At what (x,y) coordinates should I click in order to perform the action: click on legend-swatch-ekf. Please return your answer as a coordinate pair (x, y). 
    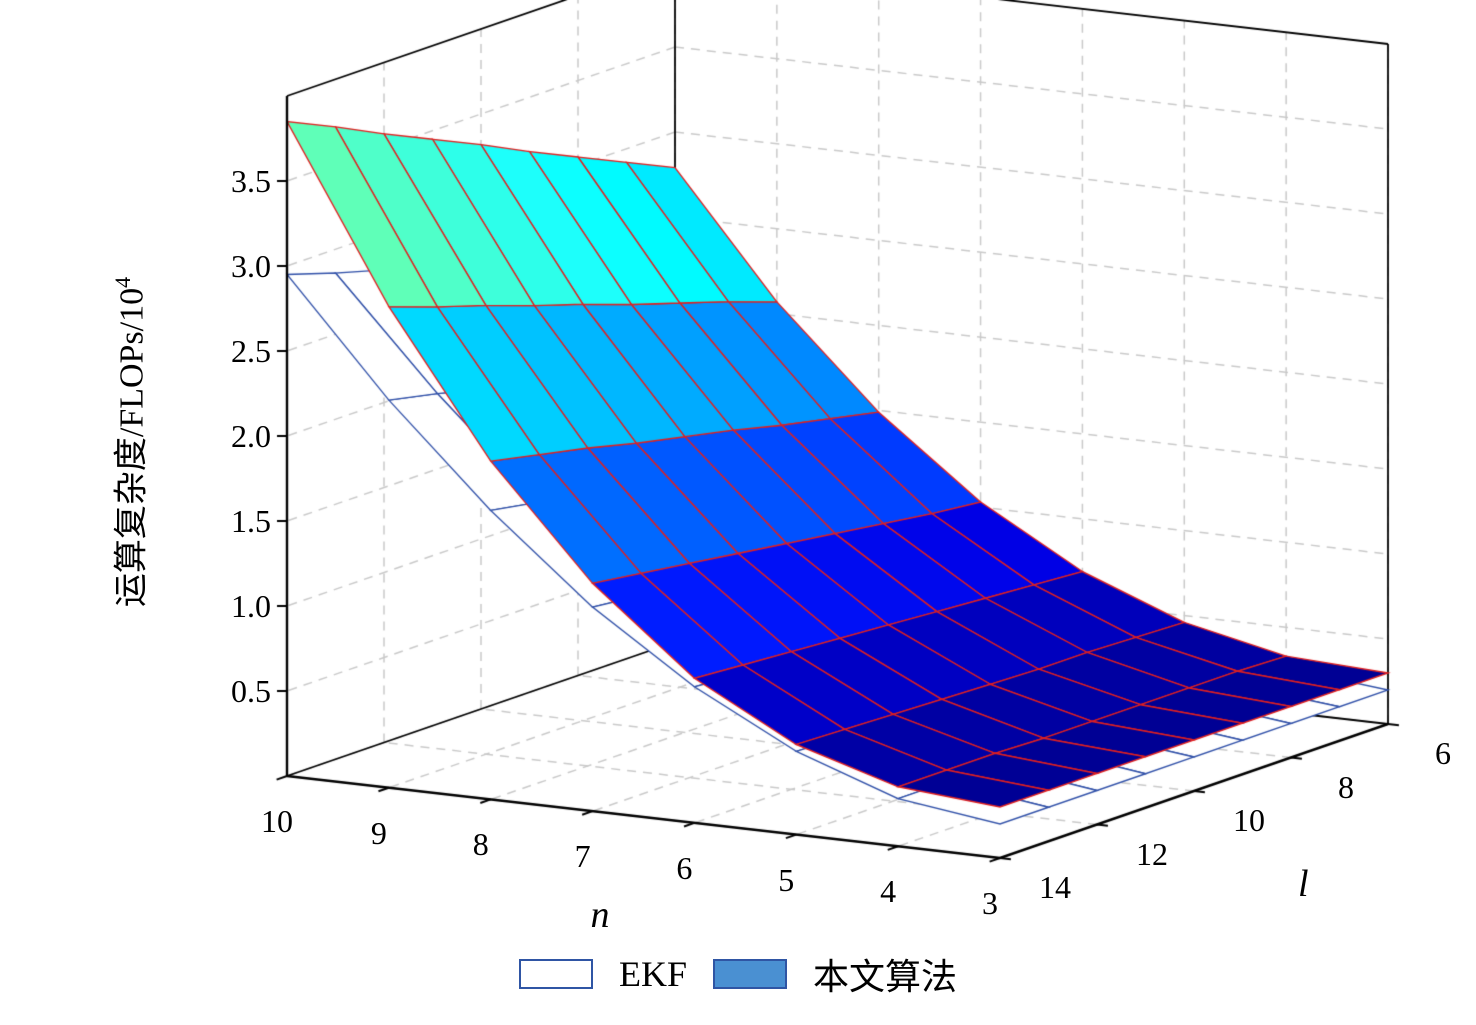
    Looking at the image, I should click on (555, 974).